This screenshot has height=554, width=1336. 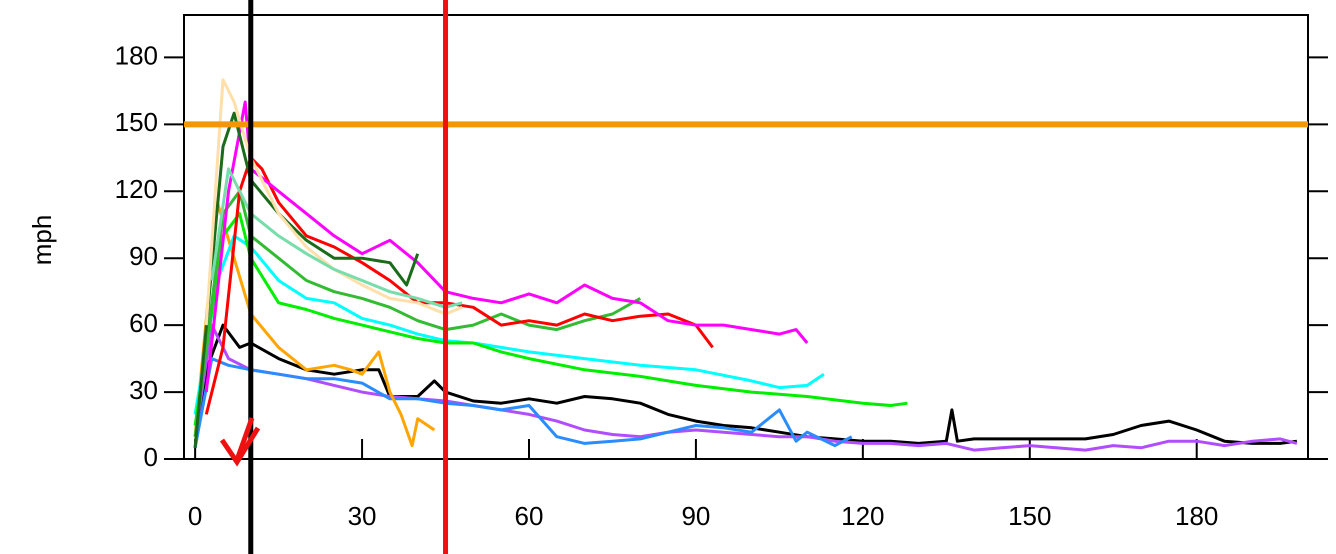 What do you see at coordinates (136, 55) in the screenshot?
I see `y-tick-label: 180` at bounding box center [136, 55].